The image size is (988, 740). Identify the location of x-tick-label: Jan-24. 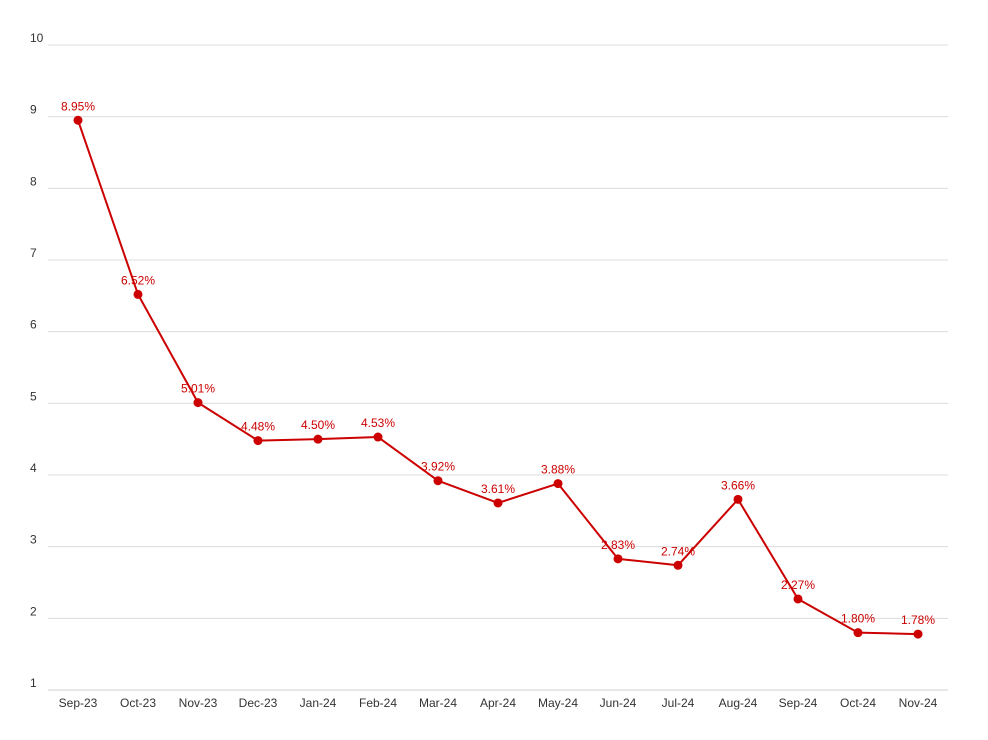
(318, 703).